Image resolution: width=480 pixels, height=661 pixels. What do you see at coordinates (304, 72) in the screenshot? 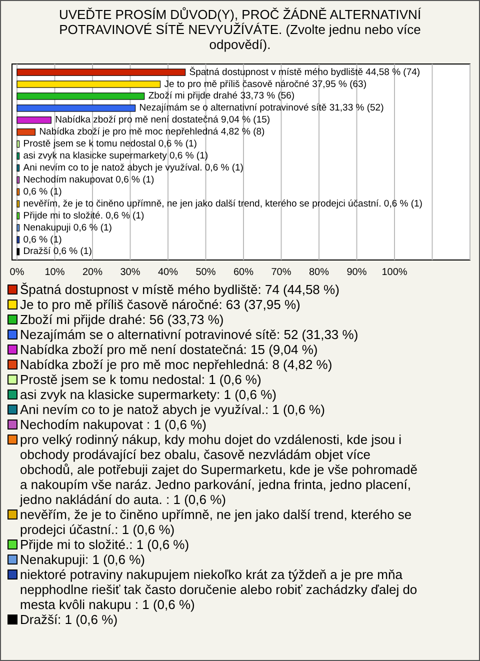
I see `category-label: Špatná dostupnost v místě mého bydliště 44,58 % (74)` at bounding box center [304, 72].